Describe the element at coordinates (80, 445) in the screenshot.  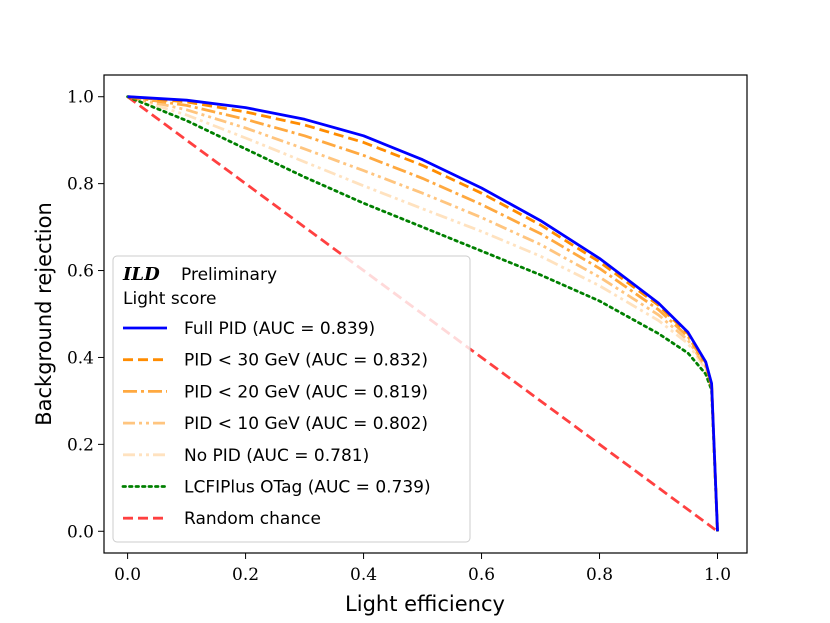
I see `y-tick-label: 0.2` at that location.